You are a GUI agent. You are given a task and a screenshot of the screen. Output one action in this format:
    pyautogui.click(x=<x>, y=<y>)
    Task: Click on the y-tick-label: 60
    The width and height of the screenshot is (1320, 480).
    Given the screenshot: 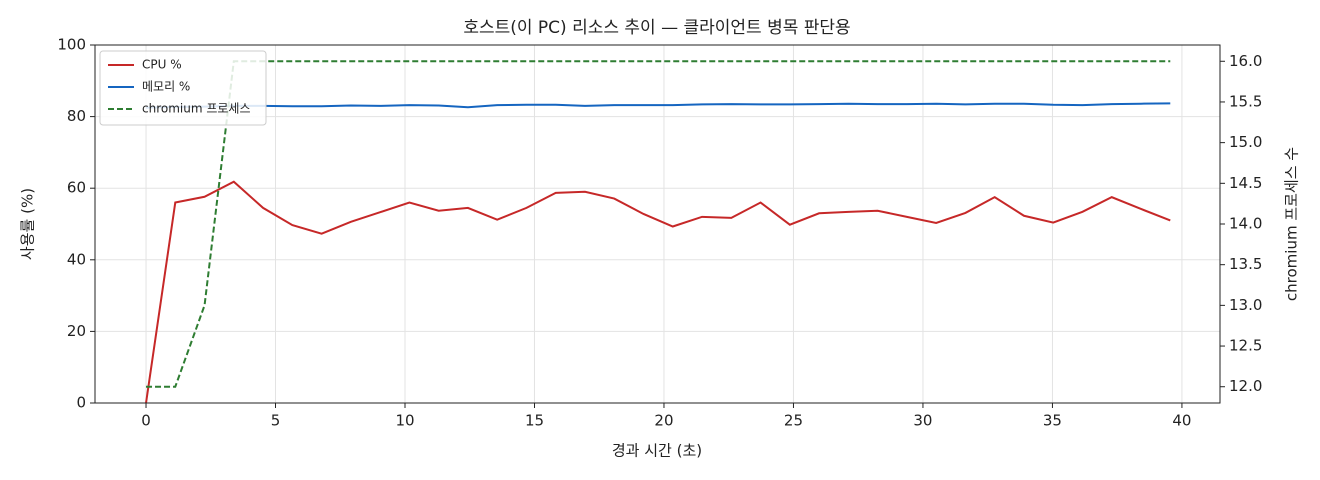 What is the action you would take?
    pyautogui.click(x=76, y=188)
    